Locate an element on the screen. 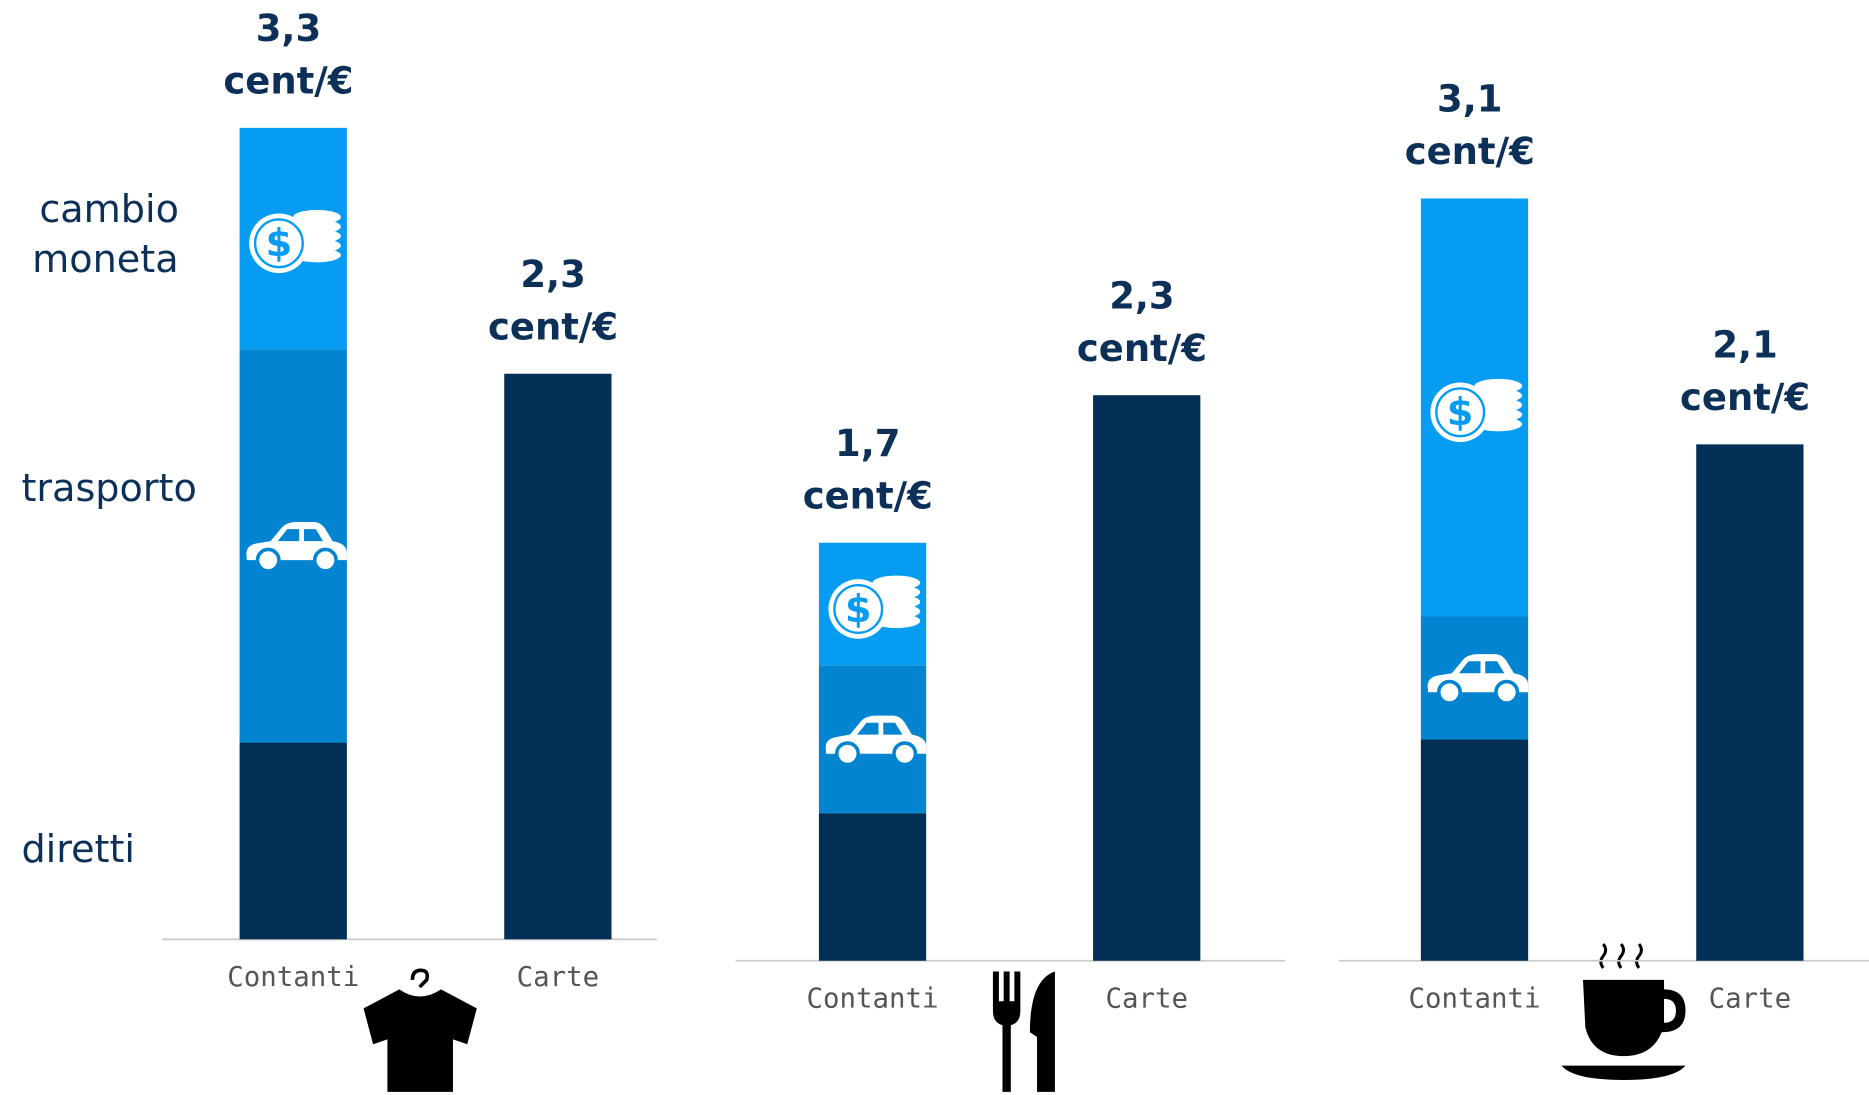 The width and height of the screenshot is (1869, 1095). value-label-line: 3,3 is located at coordinates (288, 28).